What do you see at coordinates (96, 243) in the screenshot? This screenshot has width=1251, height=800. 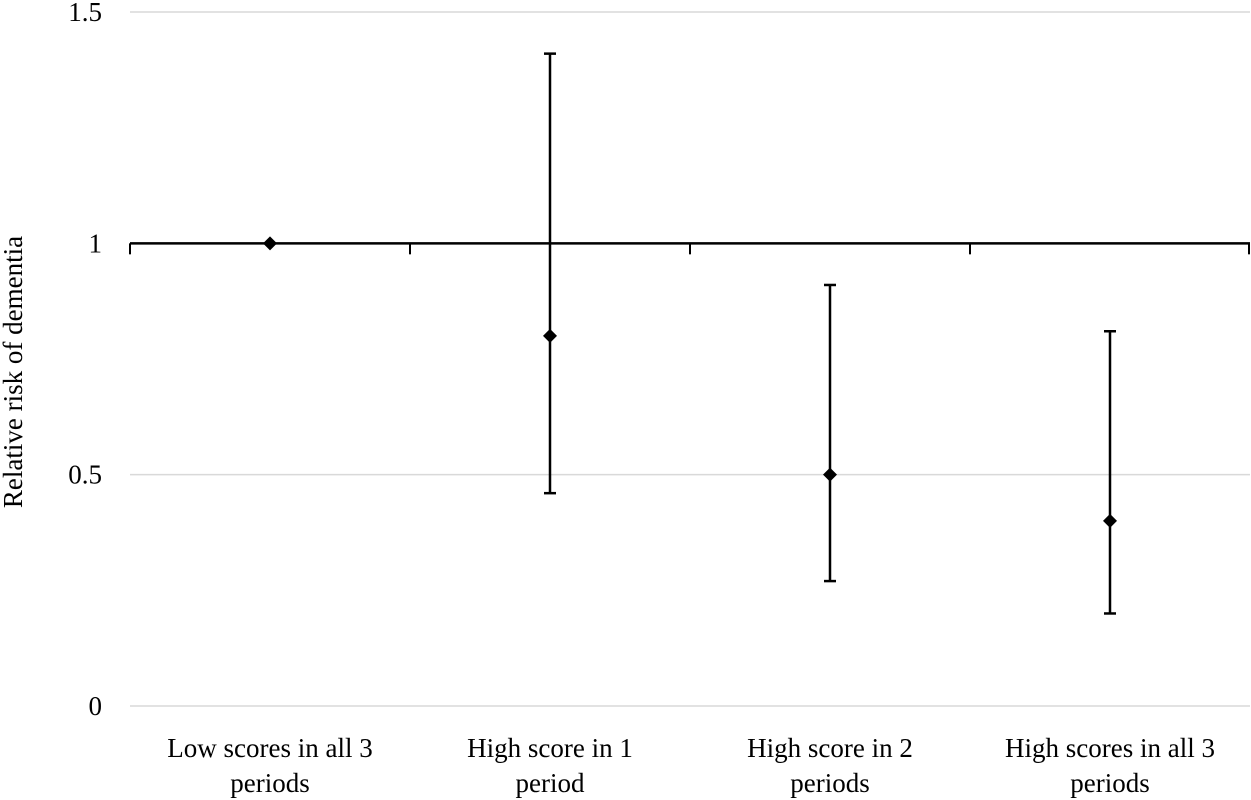 I see `y-tick-label: 1` at bounding box center [96, 243].